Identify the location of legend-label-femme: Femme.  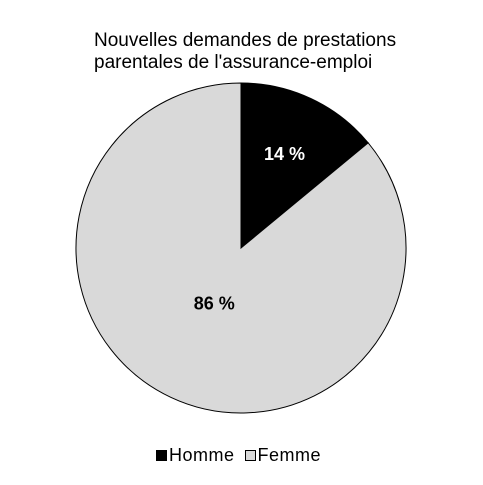
(289, 455).